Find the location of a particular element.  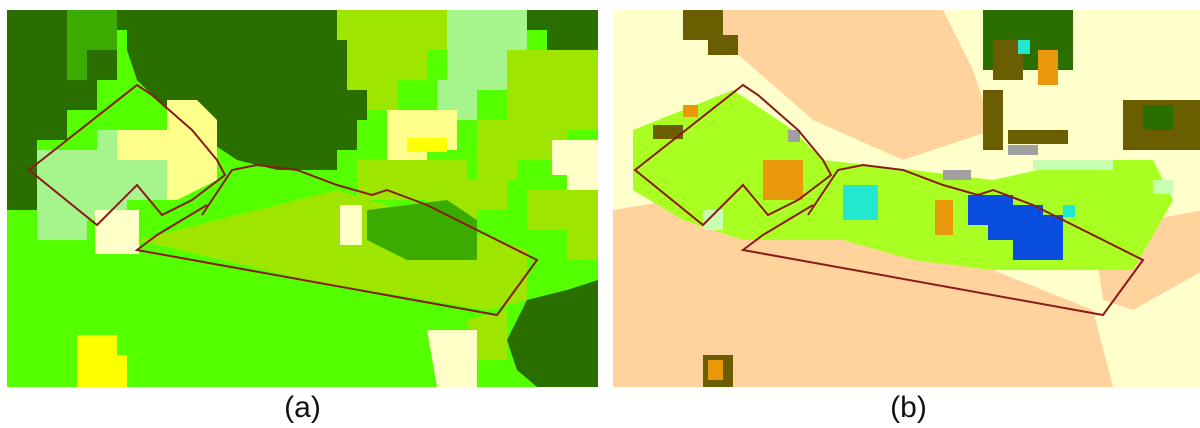

water-patch is located at coordinates (1015, 227).